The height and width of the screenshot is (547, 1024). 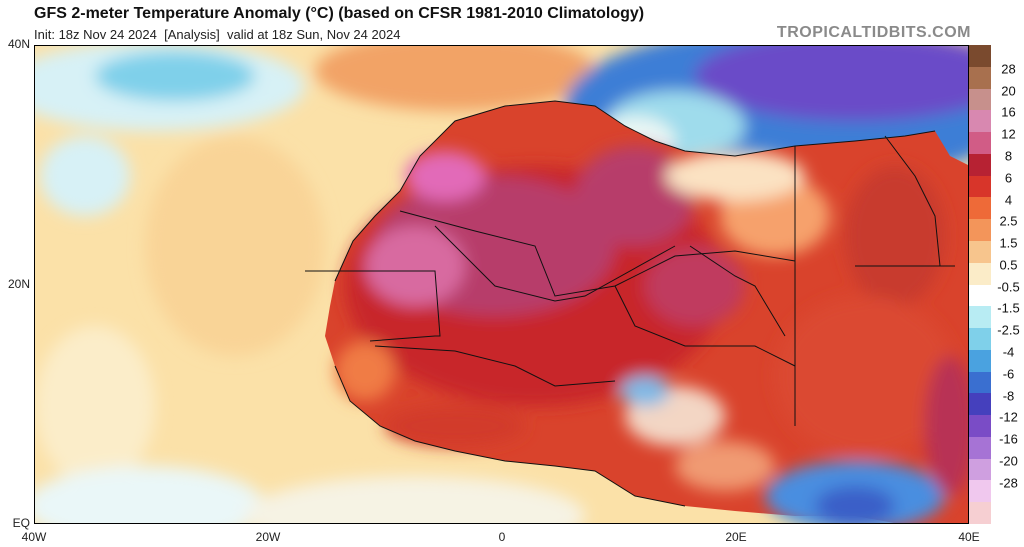 I want to click on balkans-very-cold, so click(x=831, y=83).